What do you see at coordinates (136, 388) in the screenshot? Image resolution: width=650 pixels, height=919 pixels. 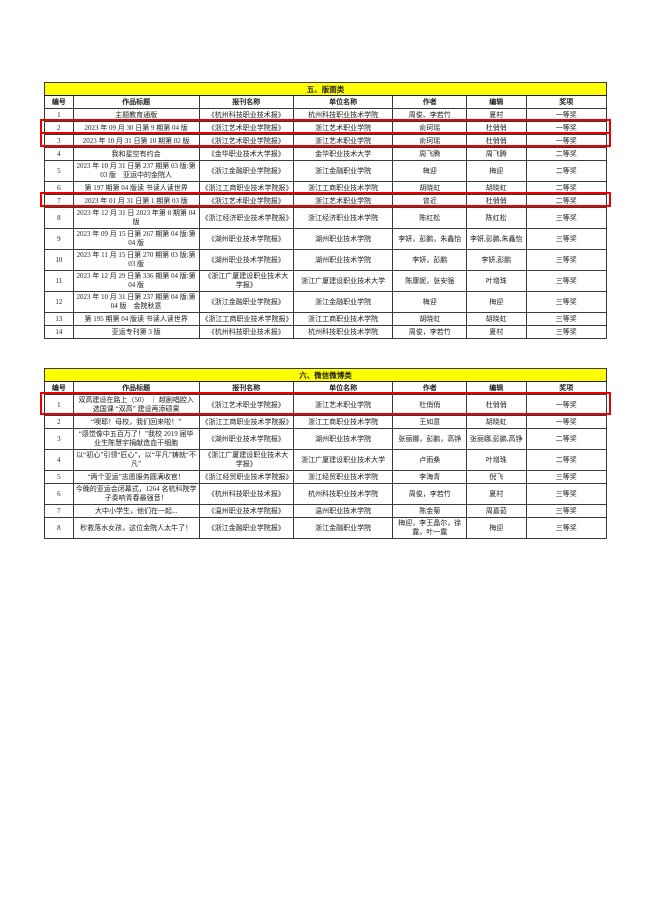 I see `column-header-title: 作品标题` at bounding box center [136, 388].